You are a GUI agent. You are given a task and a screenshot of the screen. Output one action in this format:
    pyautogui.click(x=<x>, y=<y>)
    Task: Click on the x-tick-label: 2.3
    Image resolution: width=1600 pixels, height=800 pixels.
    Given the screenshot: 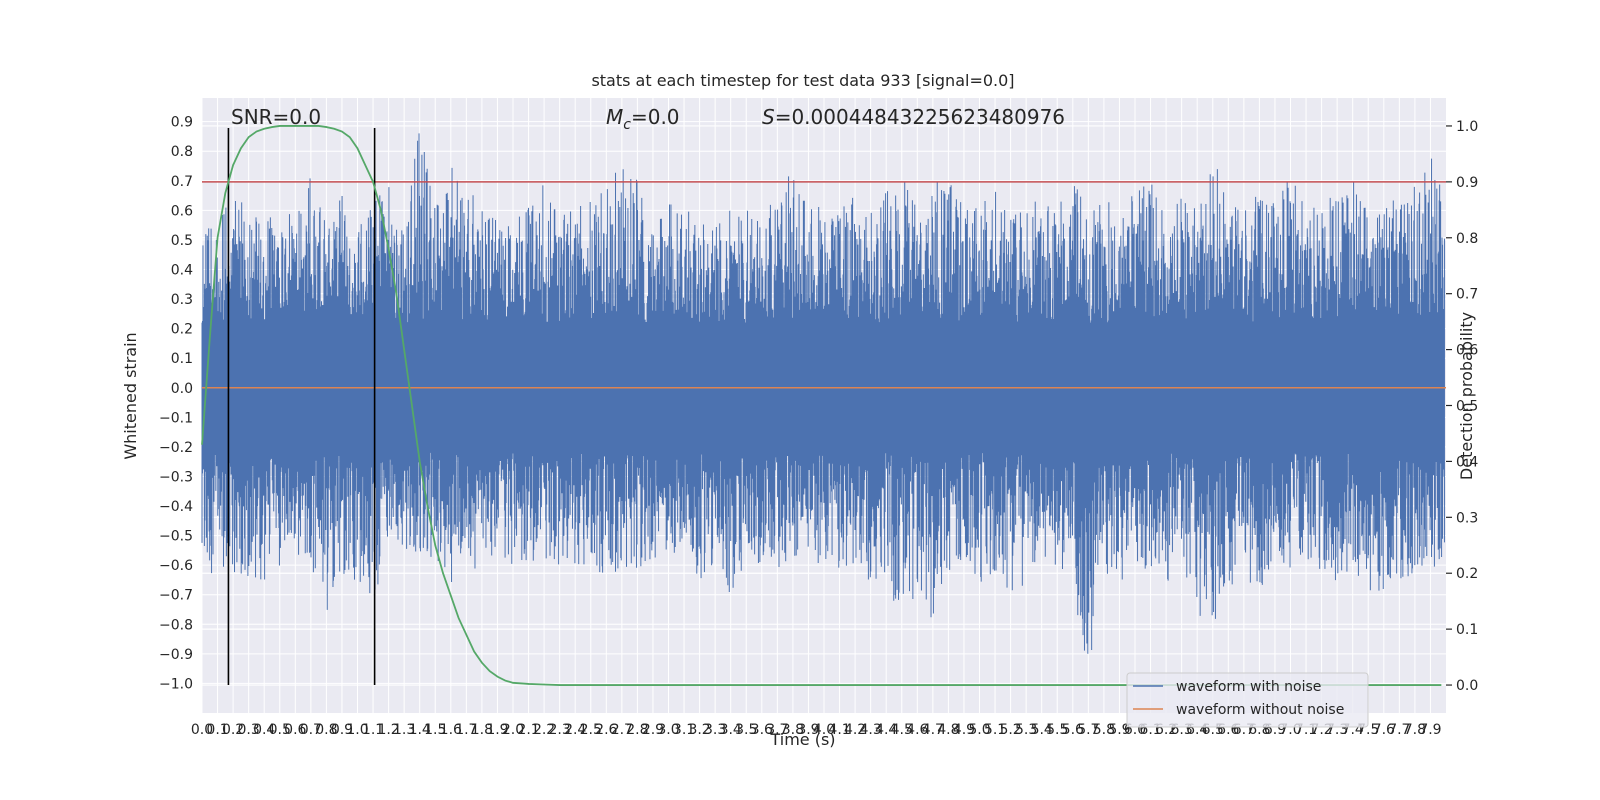 What is the action you would take?
    pyautogui.click(x=560, y=730)
    